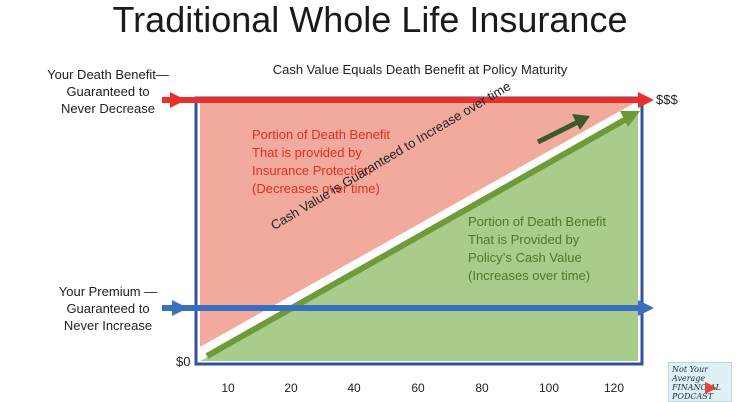  I want to click on x-tick-label: 60, so click(418, 388).